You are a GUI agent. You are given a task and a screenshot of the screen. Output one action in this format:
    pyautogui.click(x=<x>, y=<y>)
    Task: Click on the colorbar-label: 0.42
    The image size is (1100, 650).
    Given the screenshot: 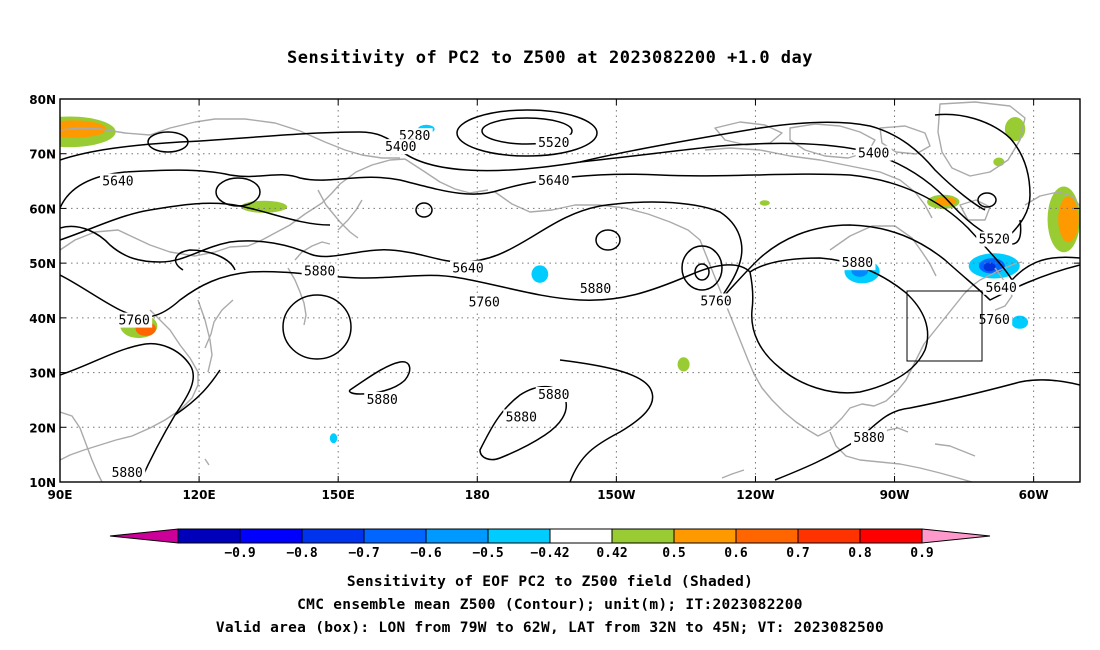 What is the action you would take?
    pyautogui.click(x=611, y=553)
    